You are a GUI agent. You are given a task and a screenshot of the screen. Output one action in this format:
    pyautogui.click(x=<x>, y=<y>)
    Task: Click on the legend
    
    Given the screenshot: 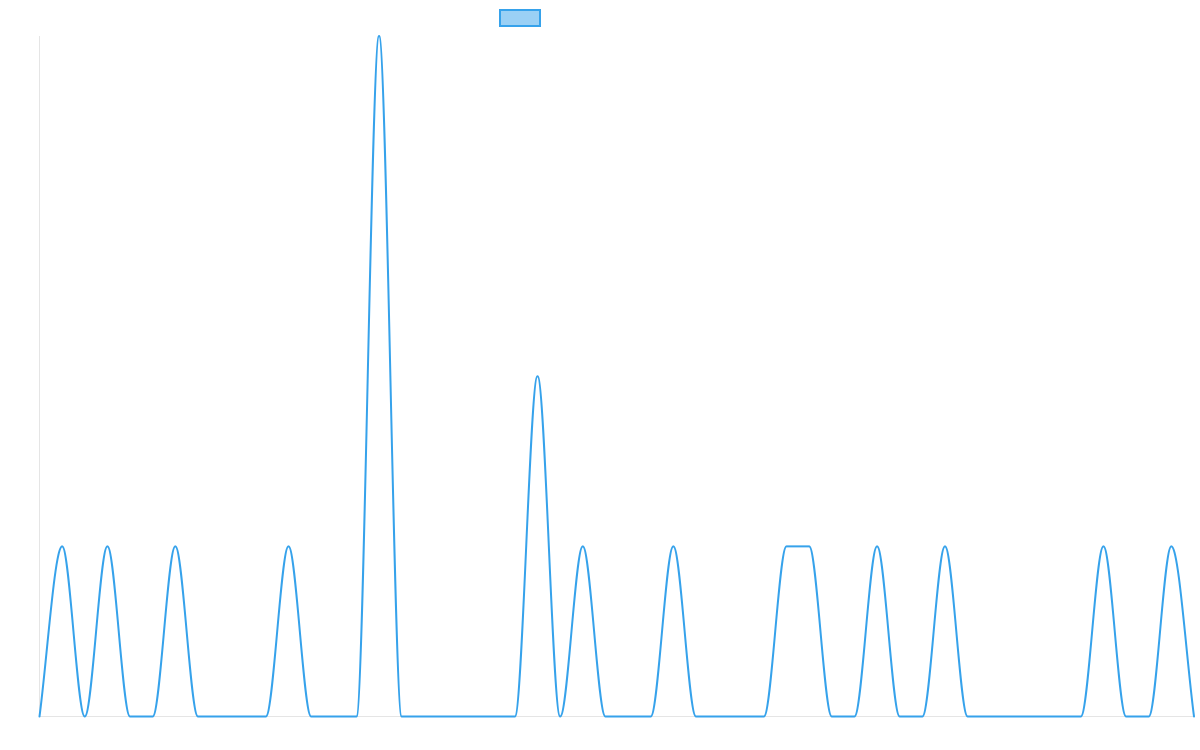 What is the action you would take?
    pyautogui.click(x=520, y=18)
    